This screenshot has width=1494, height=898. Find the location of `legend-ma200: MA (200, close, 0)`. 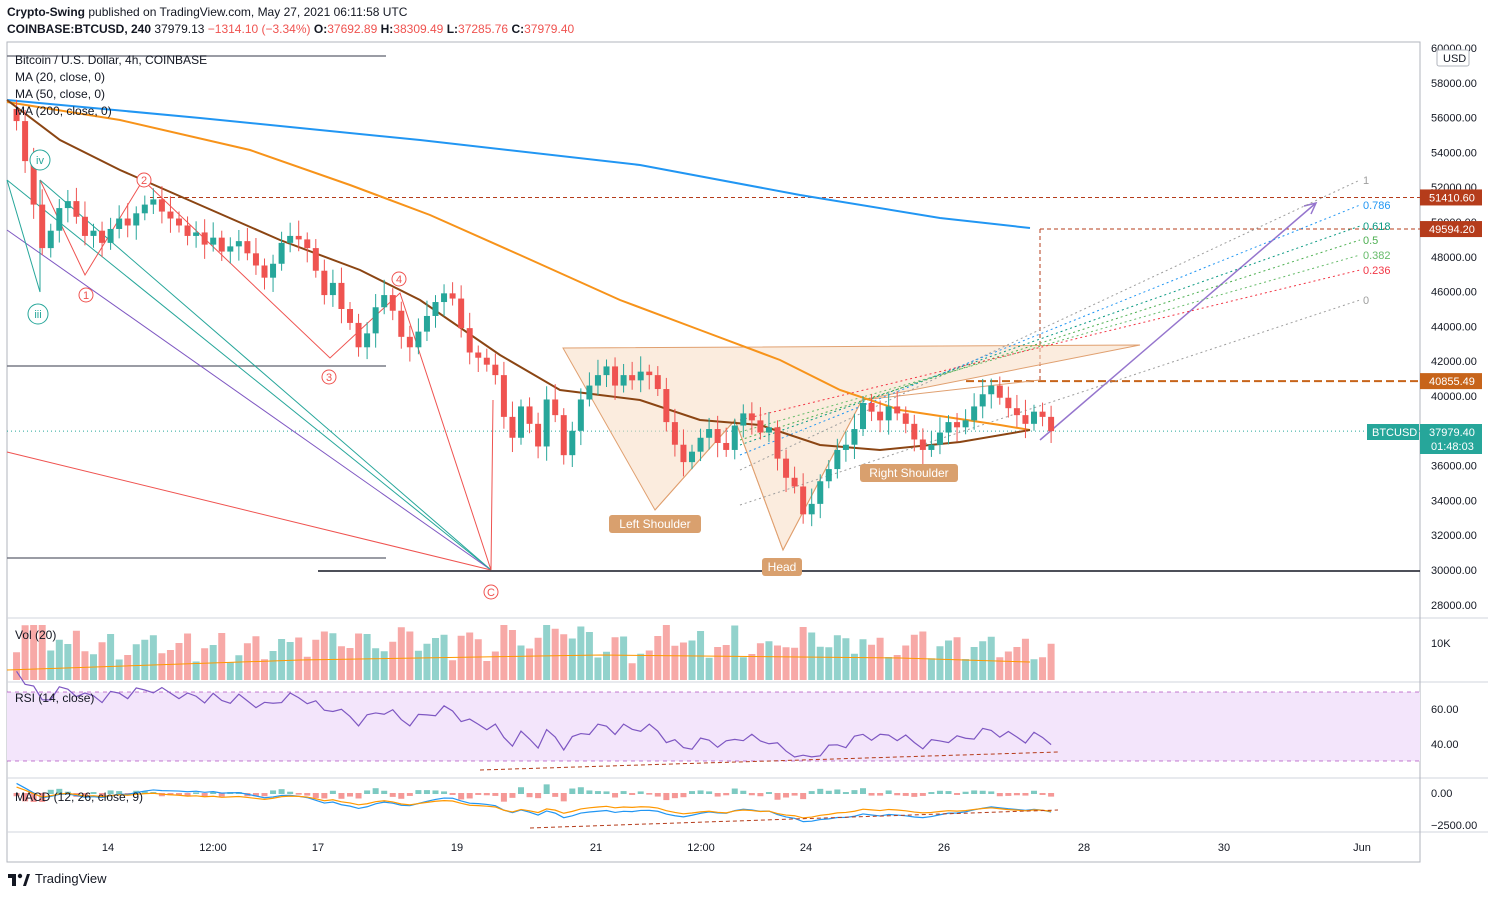

legend-ma200: MA (200, close, 0) is located at coordinates (63, 111).